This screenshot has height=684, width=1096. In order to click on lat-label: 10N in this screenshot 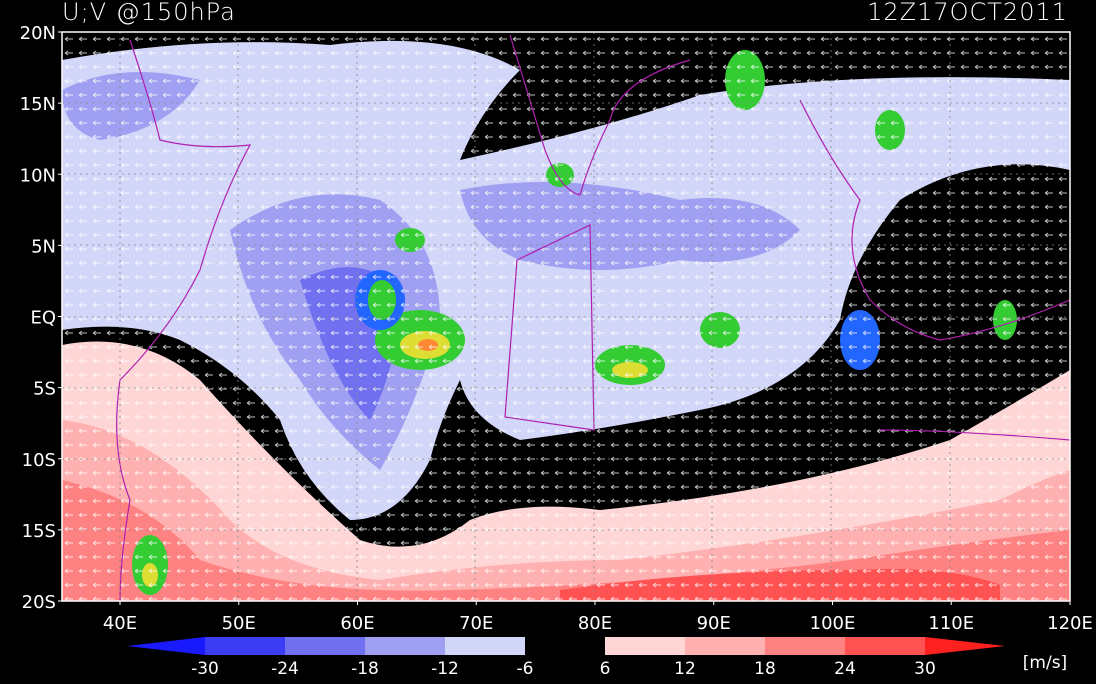, I will do `click(38, 175)`.